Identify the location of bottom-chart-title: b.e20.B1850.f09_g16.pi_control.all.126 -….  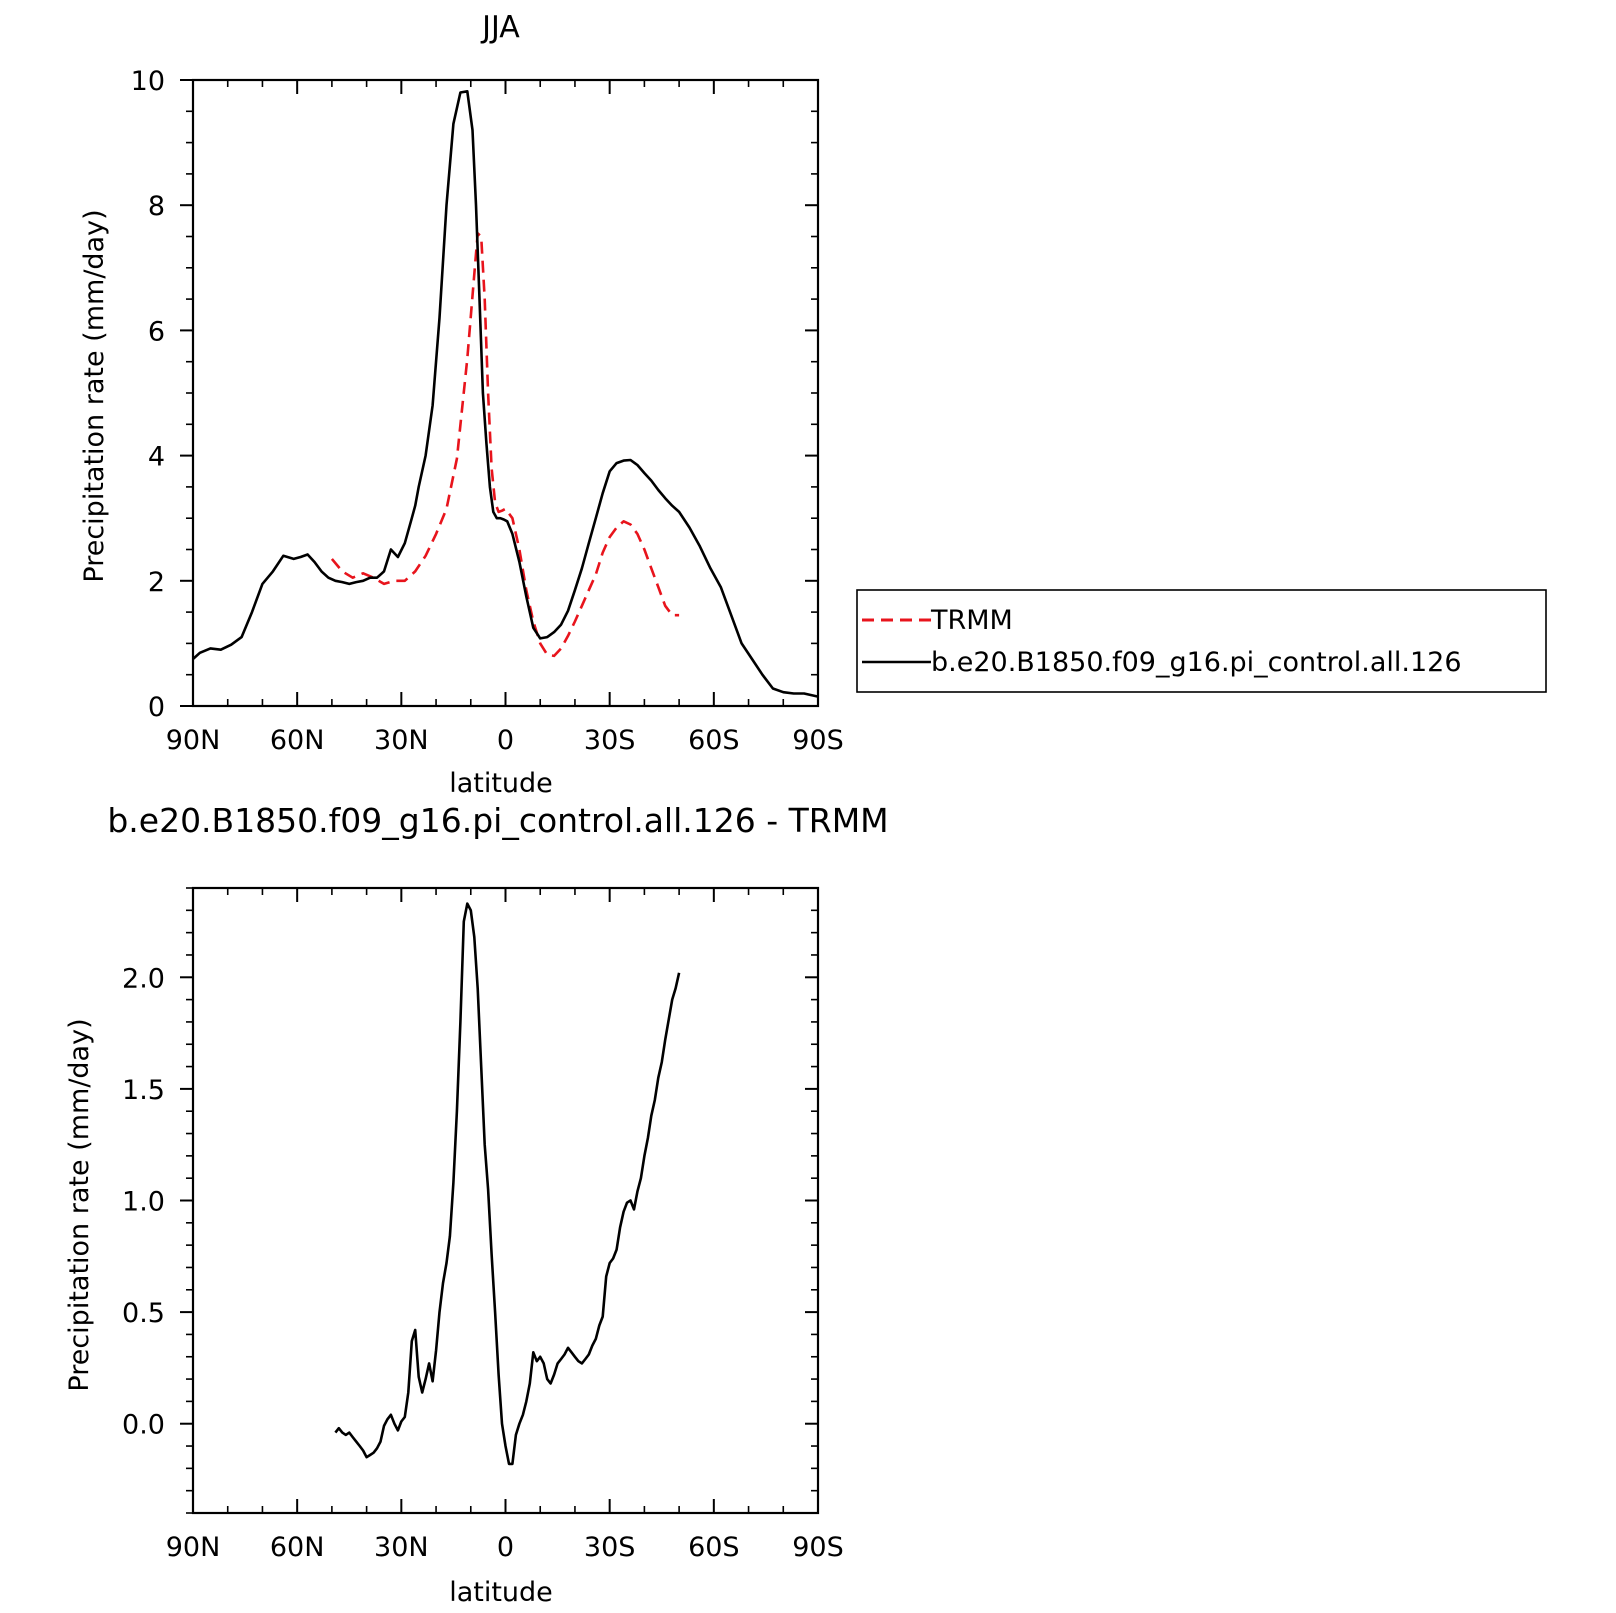
(497, 820).